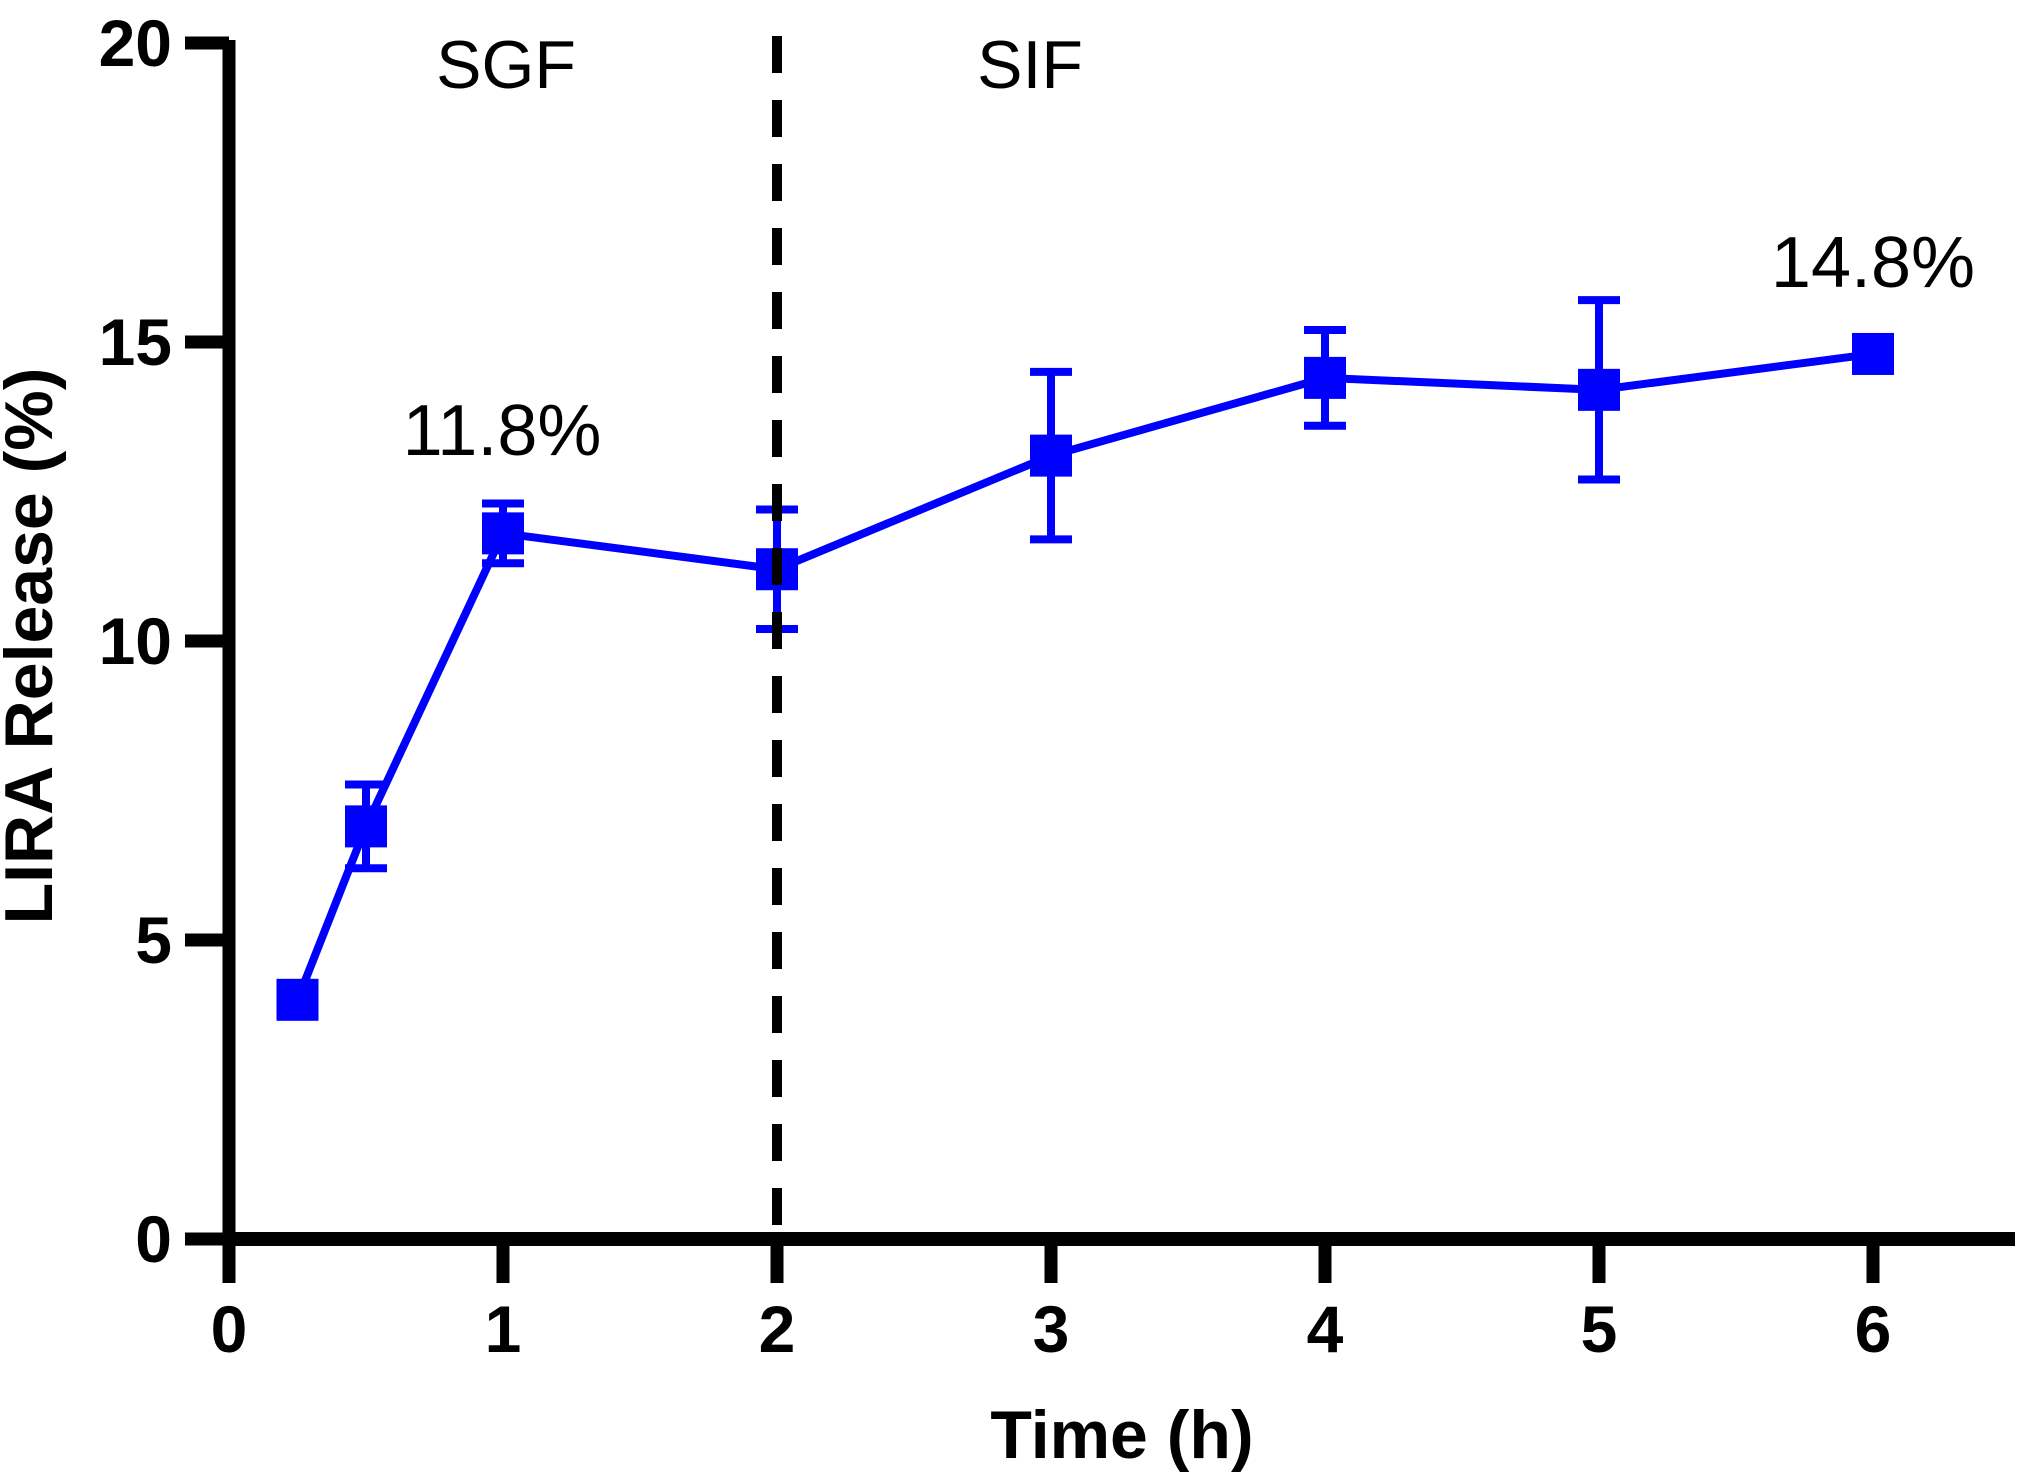  I want to click on x-tick-label: 6, so click(1873, 1329).